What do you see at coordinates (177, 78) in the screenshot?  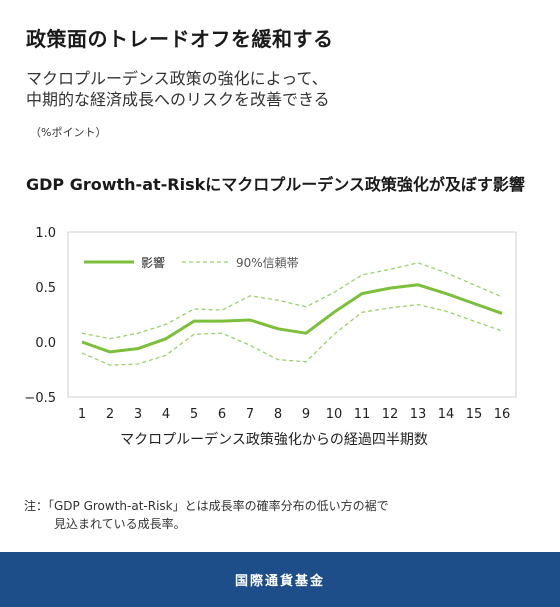 I see `subtitle-line-1: マクロプルーデンス政策の強化によって、` at bounding box center [177, 78].